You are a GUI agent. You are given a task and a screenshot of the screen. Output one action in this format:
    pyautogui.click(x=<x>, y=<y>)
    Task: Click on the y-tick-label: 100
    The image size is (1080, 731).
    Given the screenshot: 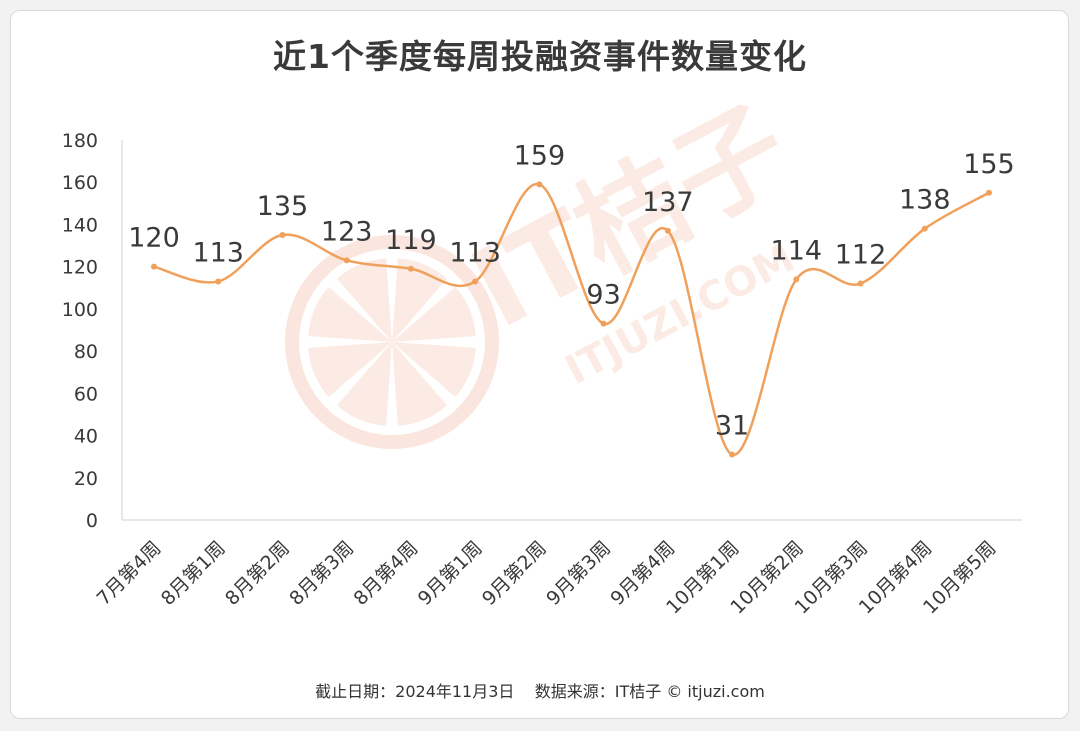 What is the action you would take?
    pyautogui.click(x=80, y=310)
    